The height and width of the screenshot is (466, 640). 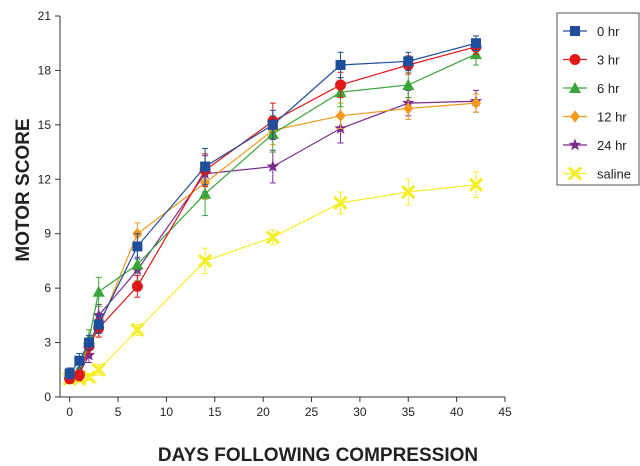 I want to click on x-tick-label: 15, so click(x=215, y=412).